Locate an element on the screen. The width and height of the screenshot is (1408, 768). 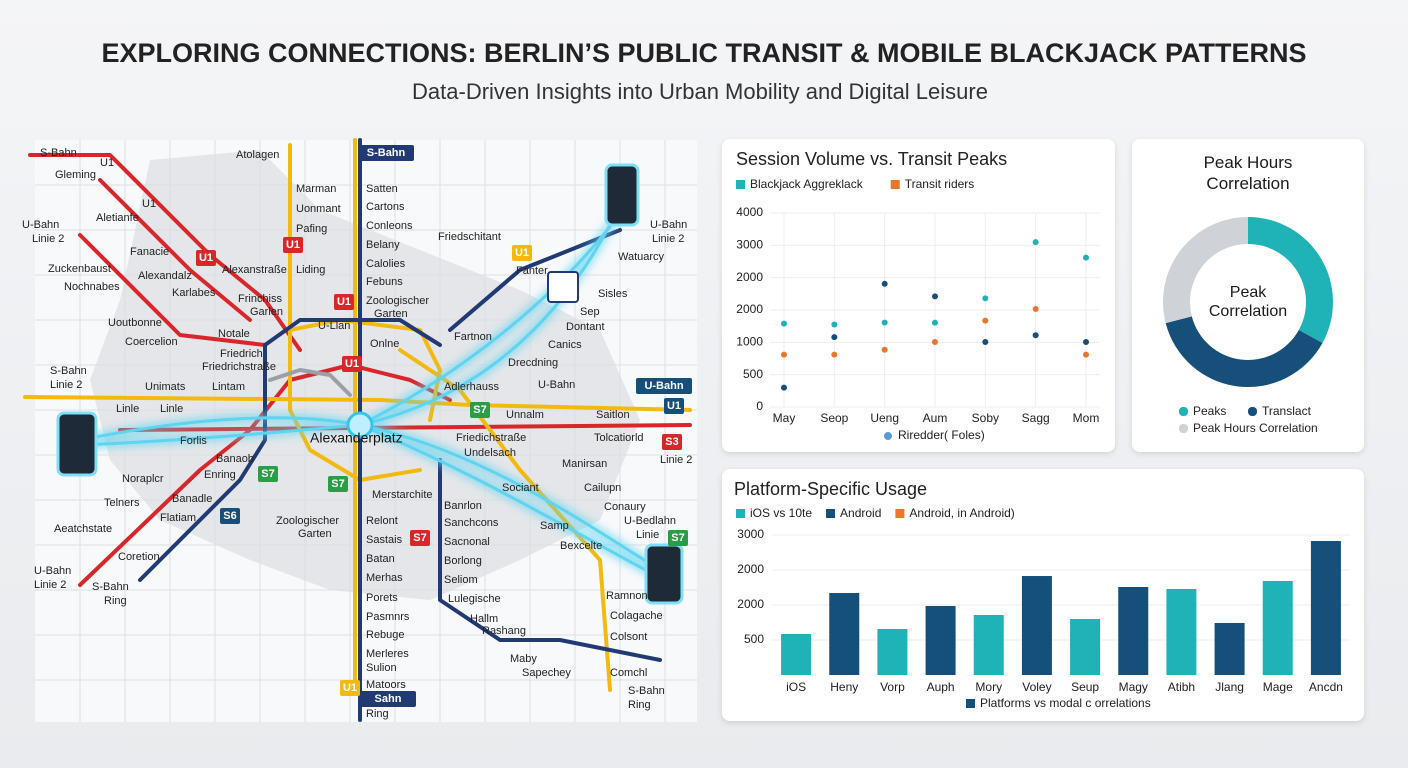
station-label: Sociant is located at coordinates (520, 488).